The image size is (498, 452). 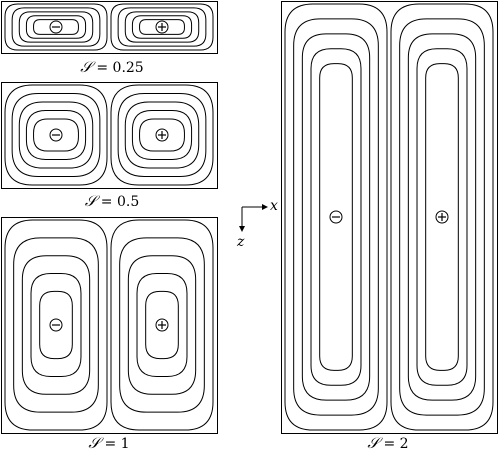 What do you see at coordinates (265, 207) in the screenshot?
I see `x-axis-arrowhead` at bounding box center [265, 207].